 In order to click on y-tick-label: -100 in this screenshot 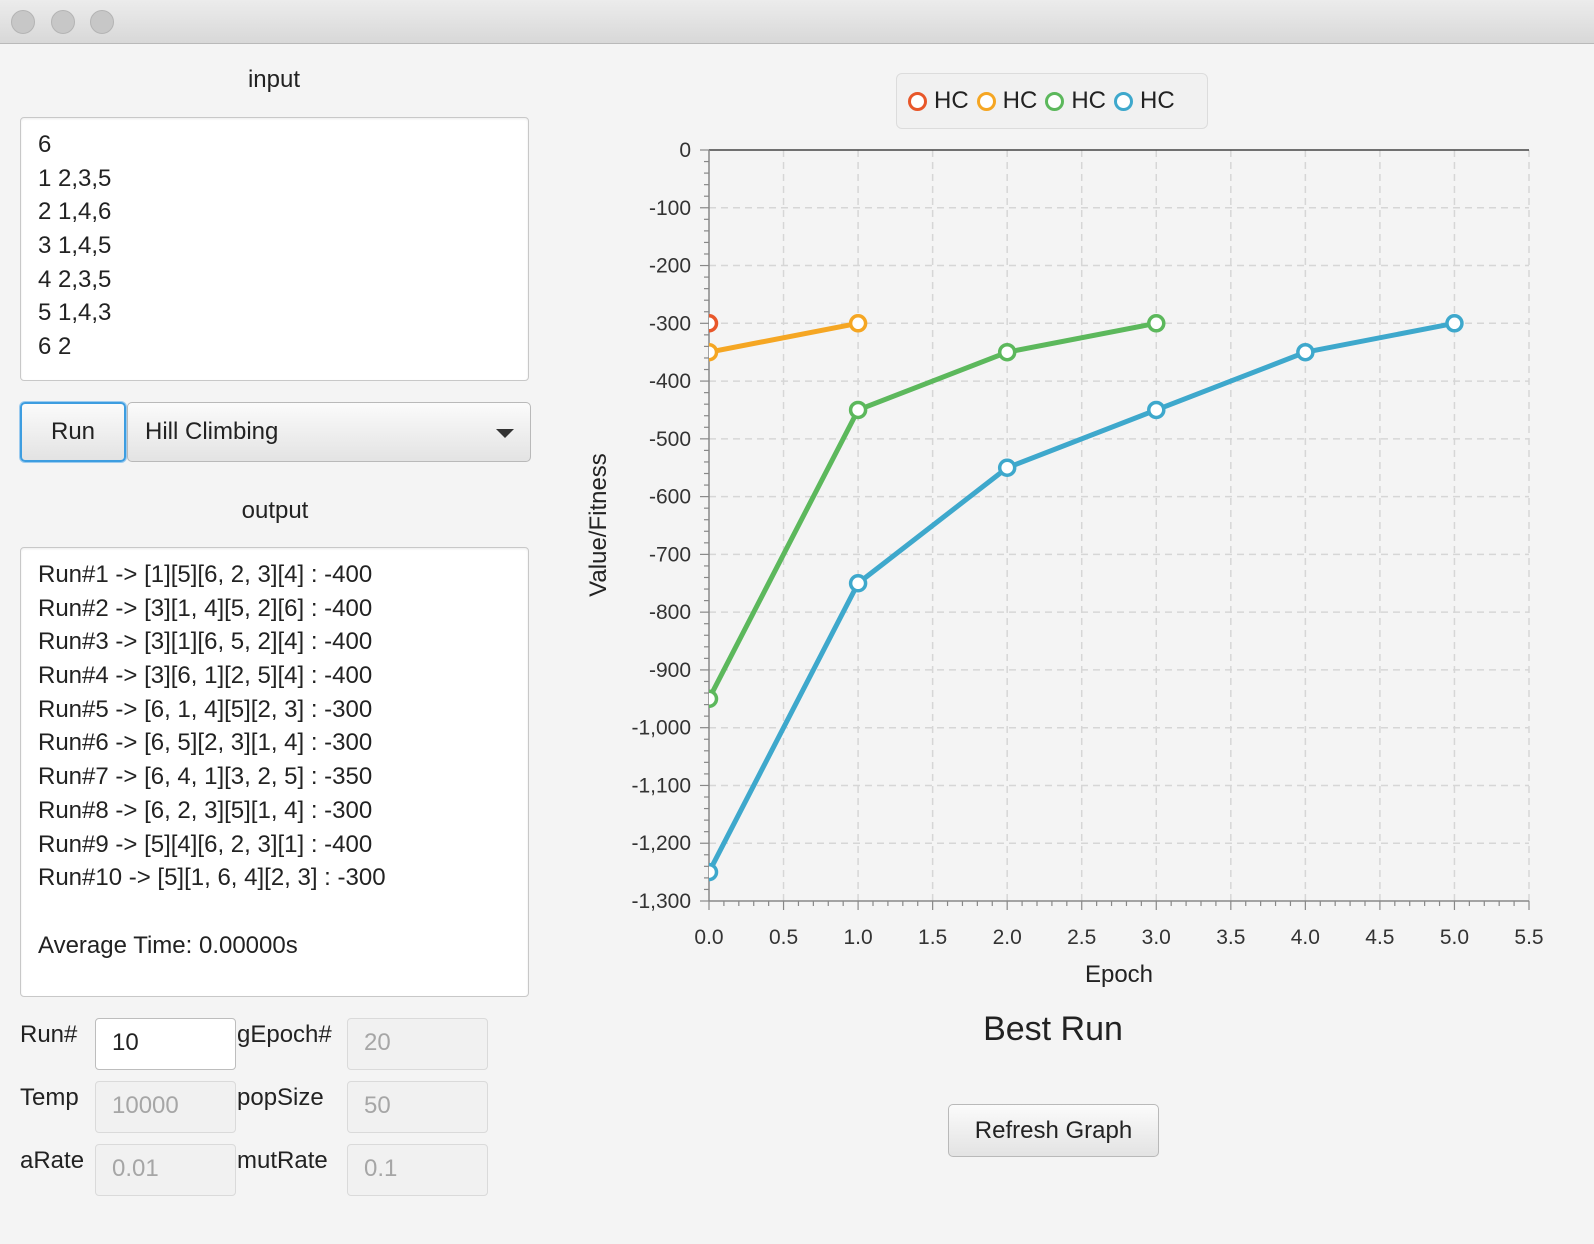, I will do `click(670, 208)`.